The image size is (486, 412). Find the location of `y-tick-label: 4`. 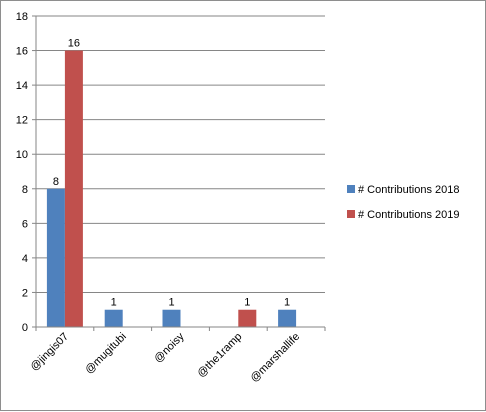

y-tick-label: 4 is located at coordinates (25, 259).